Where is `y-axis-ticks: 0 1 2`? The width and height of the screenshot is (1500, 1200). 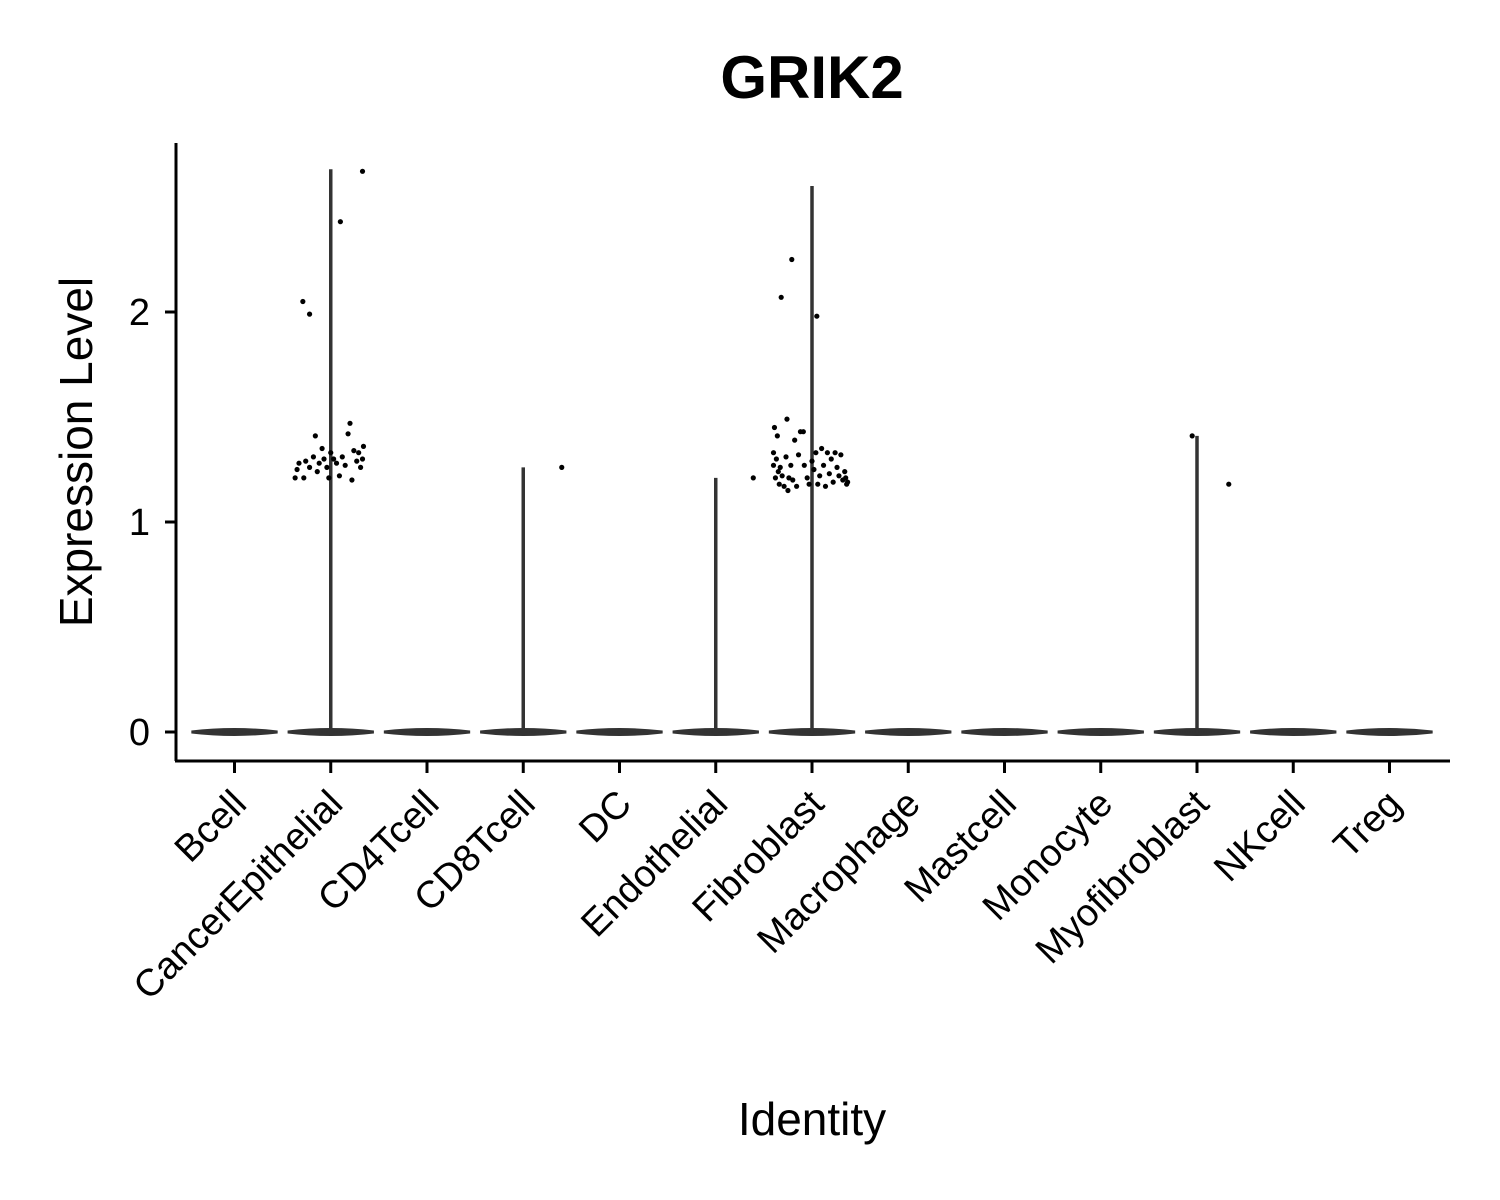 y-axis-ticks: 0 1 2 is located at coordinates (152, 523).